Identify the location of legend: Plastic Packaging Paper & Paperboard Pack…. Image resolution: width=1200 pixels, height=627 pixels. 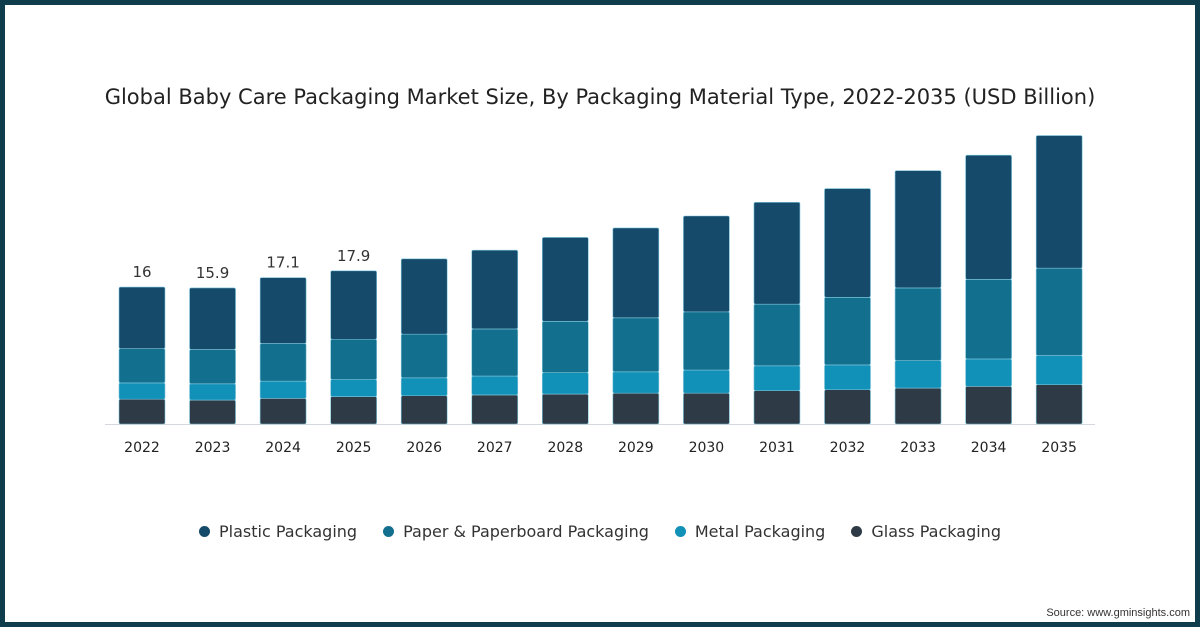
(600, 531).